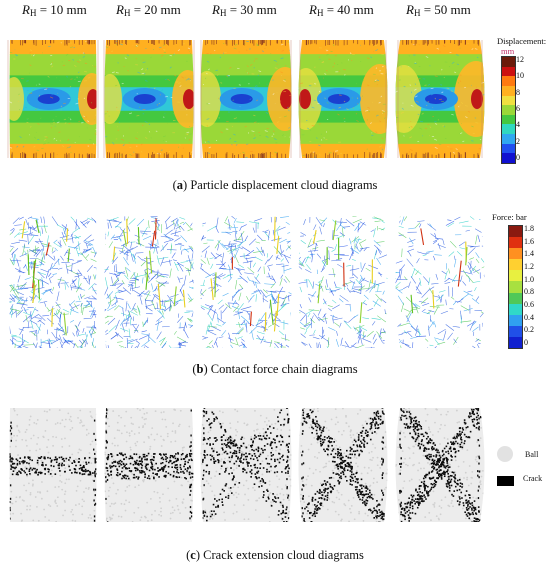 Image resolution: width=550 pixels, height=566 pixels. I want to click on displacement-legend-unit: mm, so click(508, 51).